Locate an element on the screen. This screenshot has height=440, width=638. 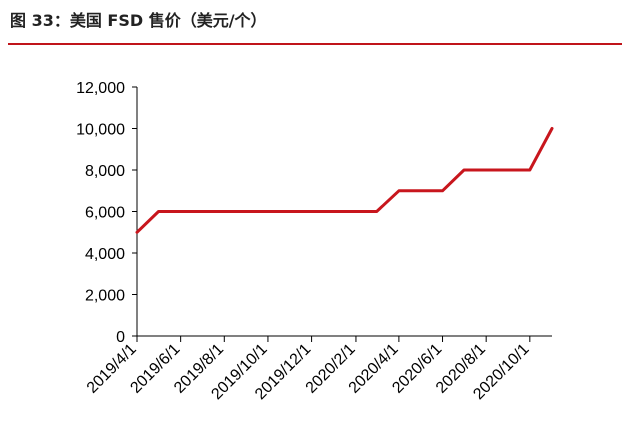
title-divider is located at coordinates (315, 44).